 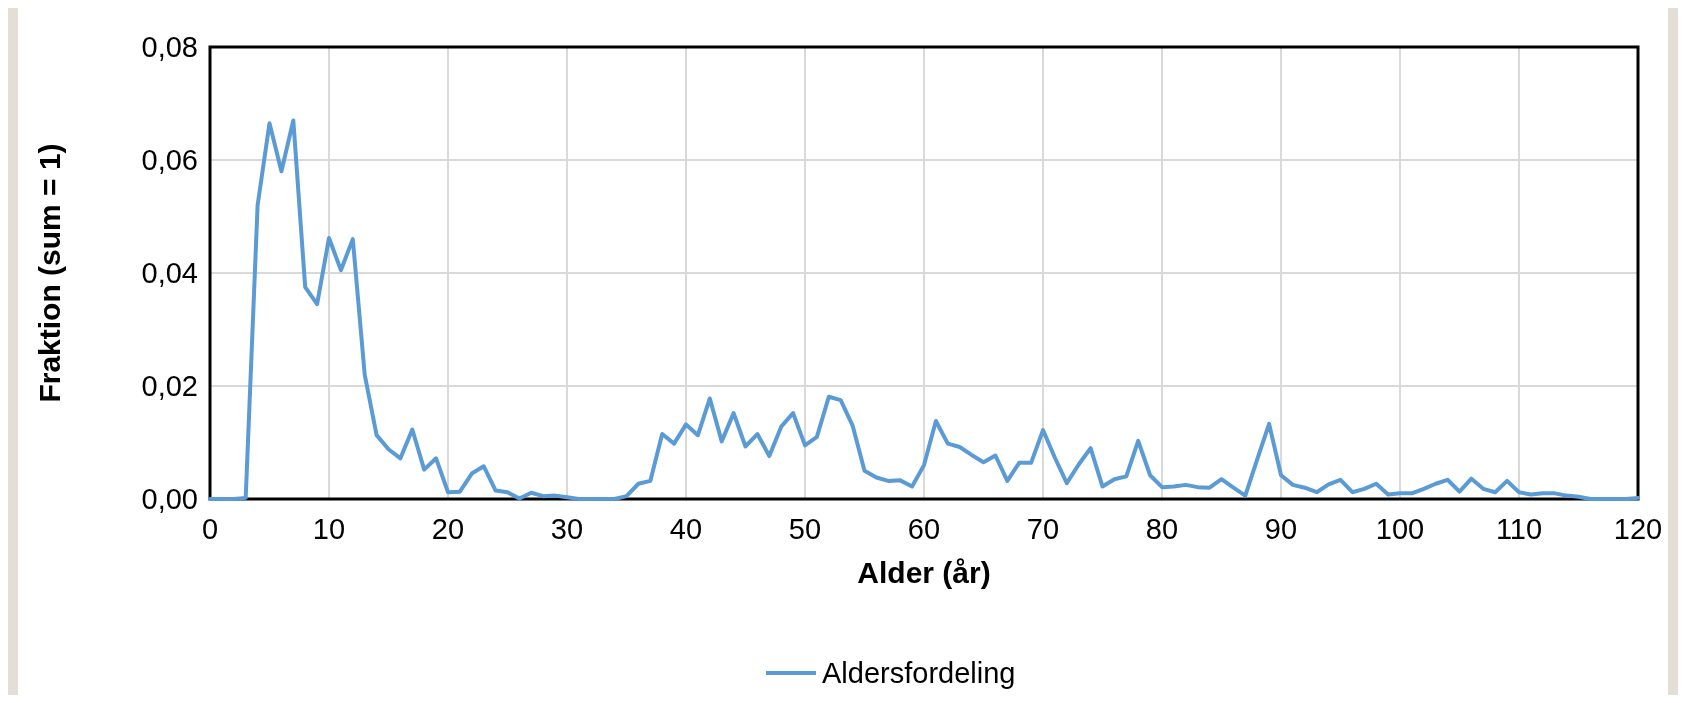 What do you see at coordinates (924, 572) in the screenshot?
I see `x-axis-title: Alder (år)` at bounding box center [924, 572].